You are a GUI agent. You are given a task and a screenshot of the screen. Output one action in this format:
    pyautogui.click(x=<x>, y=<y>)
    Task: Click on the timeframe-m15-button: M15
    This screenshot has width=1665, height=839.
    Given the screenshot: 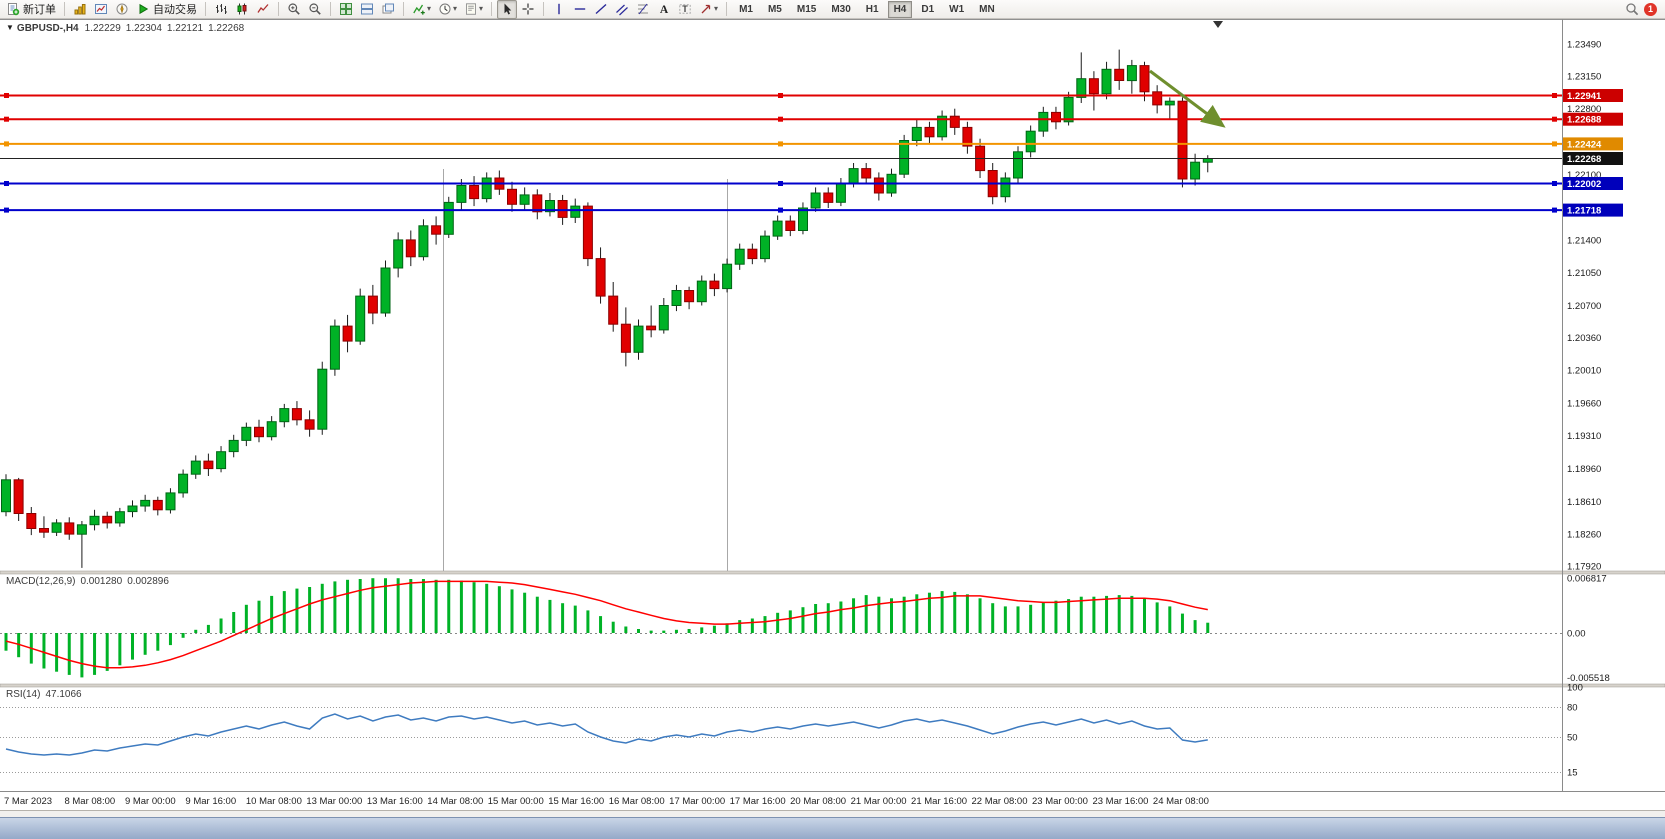 What is the action you would take?
    pyautogui.click(x=806, y=9)
    